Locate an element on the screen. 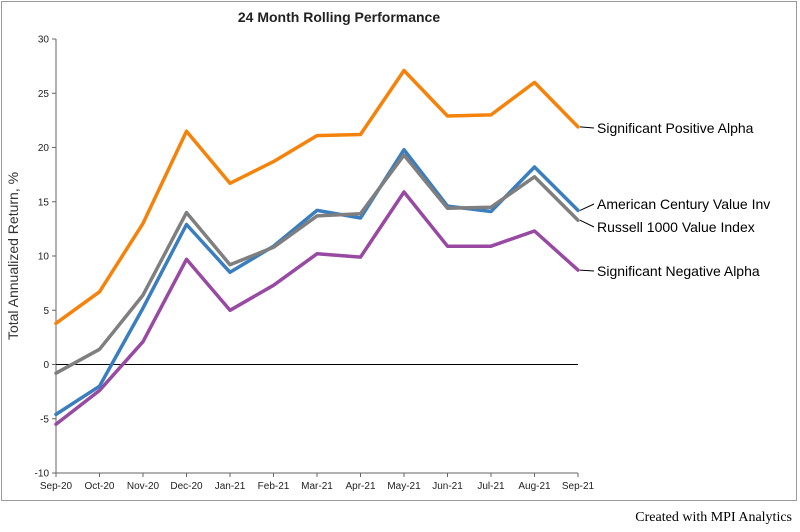 The image size is (800, 532). y-tick-label: -5 is located at coordinates (44, 419).